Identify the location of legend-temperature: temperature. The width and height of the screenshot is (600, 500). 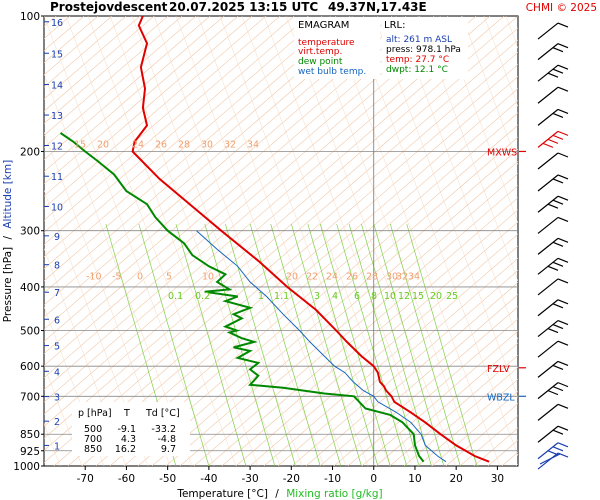
(326, 43).